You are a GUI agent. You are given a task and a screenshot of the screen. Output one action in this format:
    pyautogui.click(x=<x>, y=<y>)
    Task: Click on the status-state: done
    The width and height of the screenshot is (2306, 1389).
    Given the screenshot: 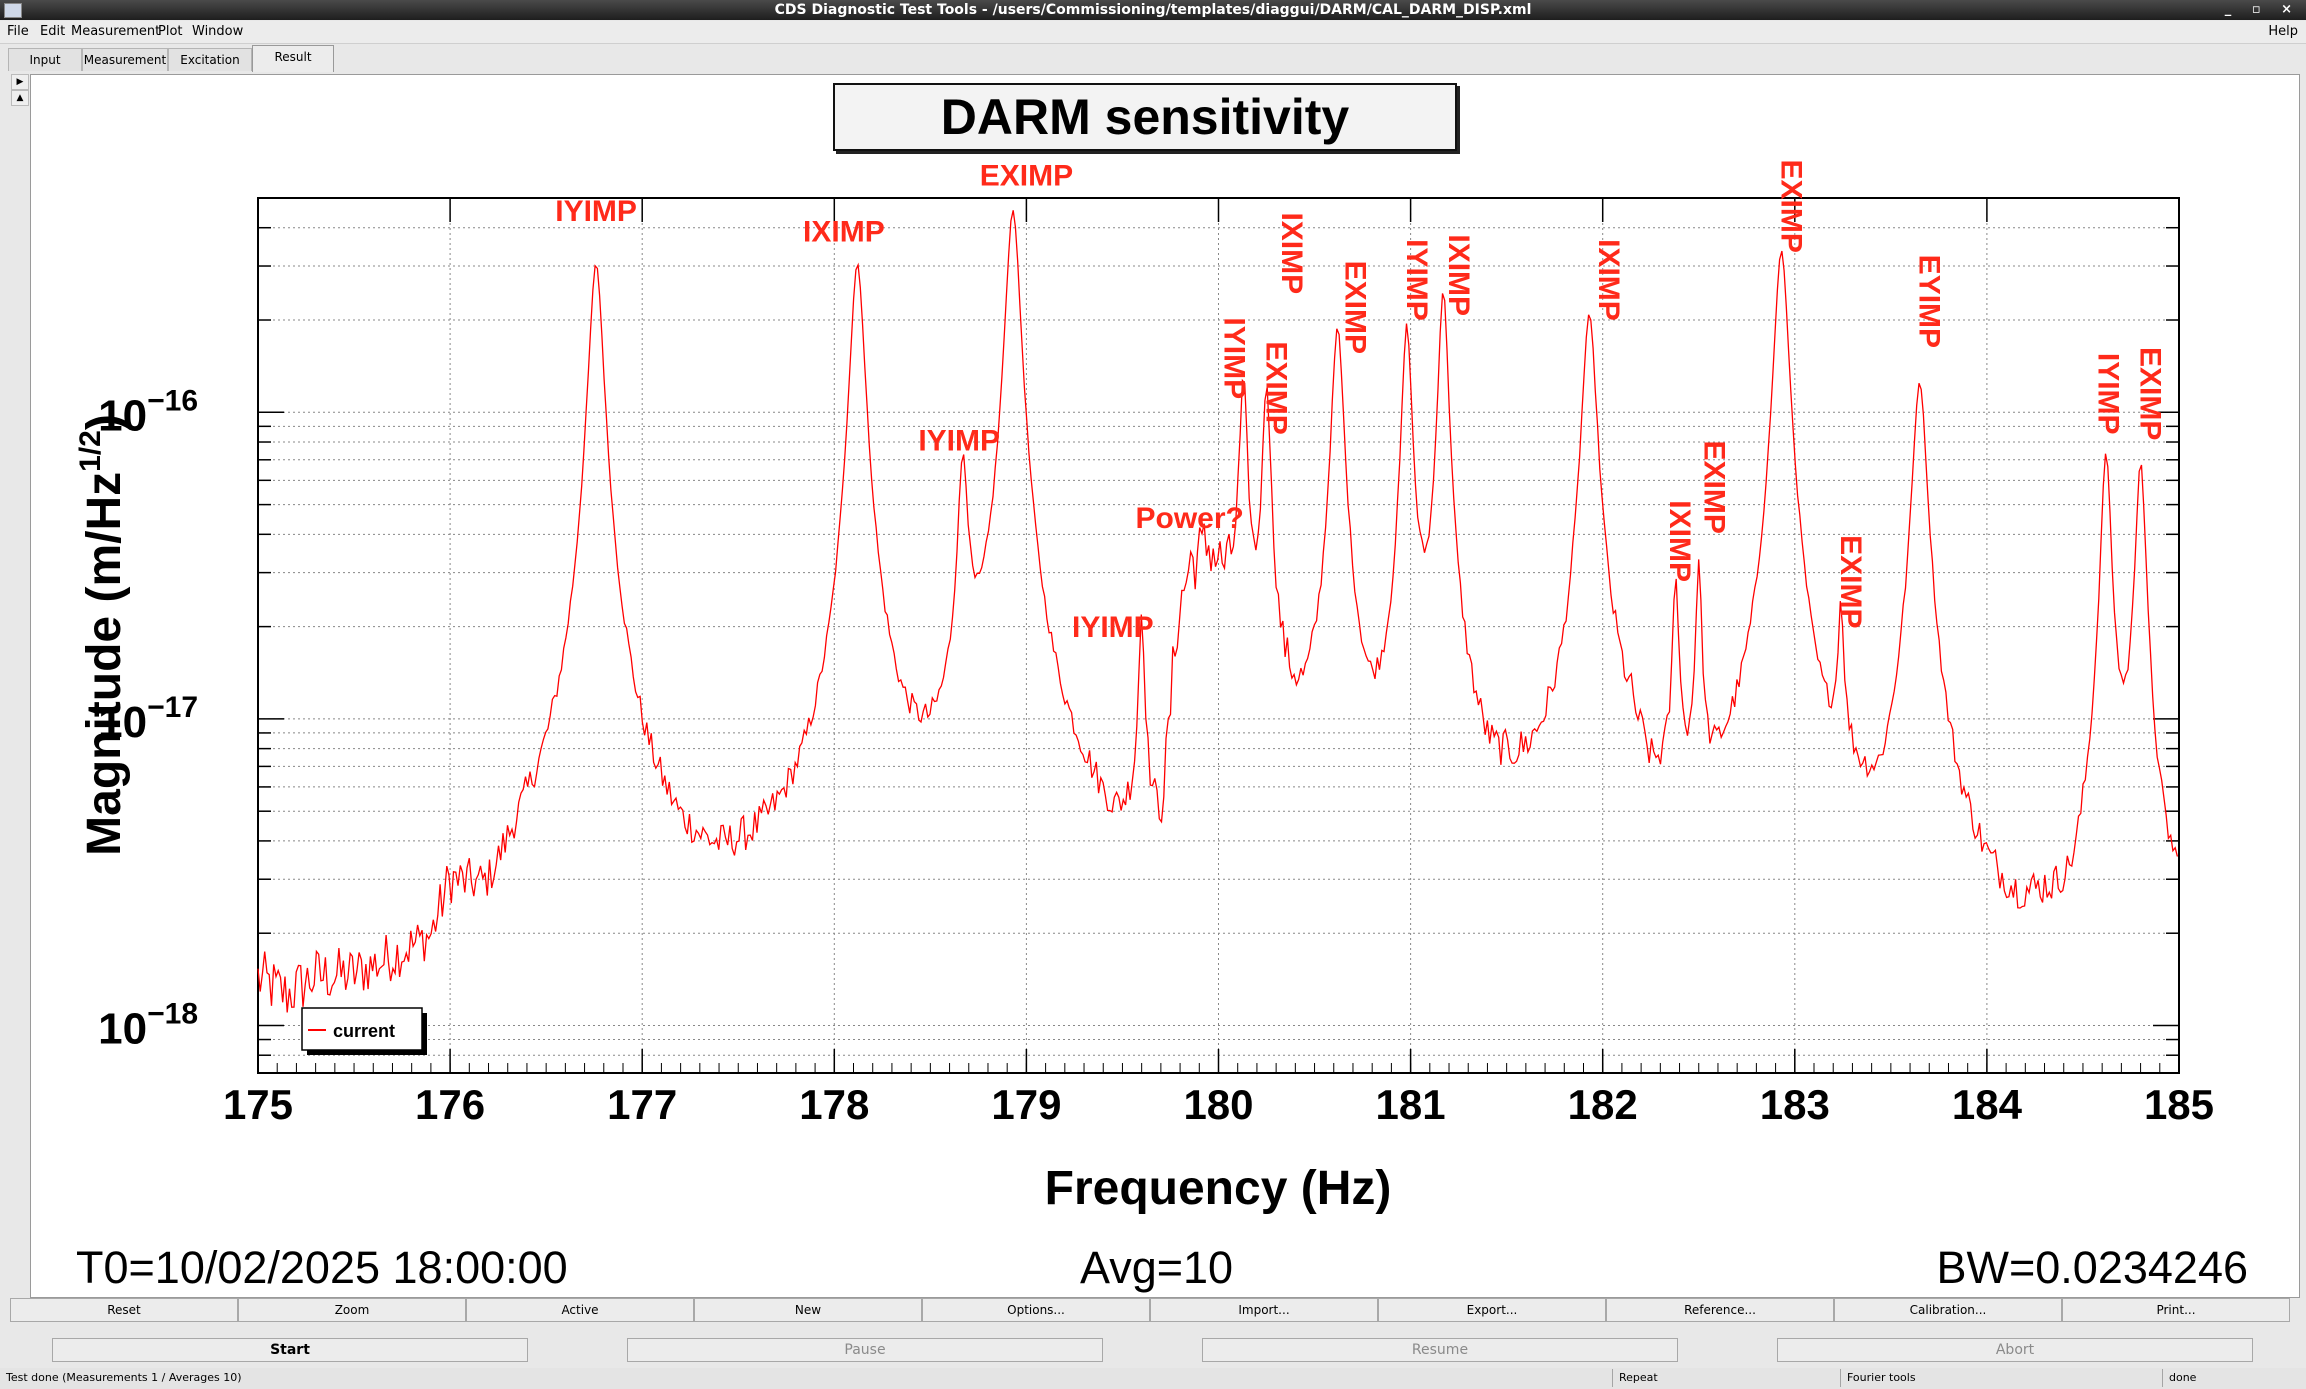 What is the action you would take?
    pyautogui.click(x=2179, y=1378)
    